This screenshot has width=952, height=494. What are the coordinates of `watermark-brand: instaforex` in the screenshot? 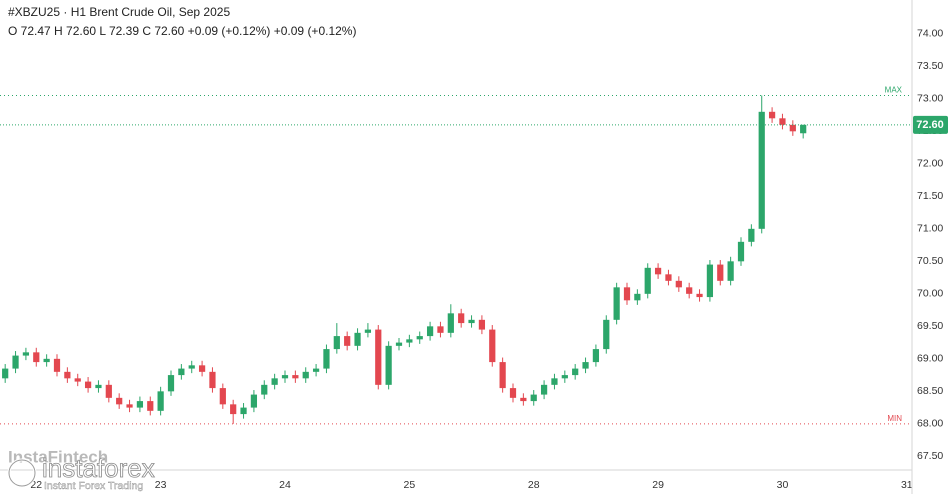 It's located at (98, 468).